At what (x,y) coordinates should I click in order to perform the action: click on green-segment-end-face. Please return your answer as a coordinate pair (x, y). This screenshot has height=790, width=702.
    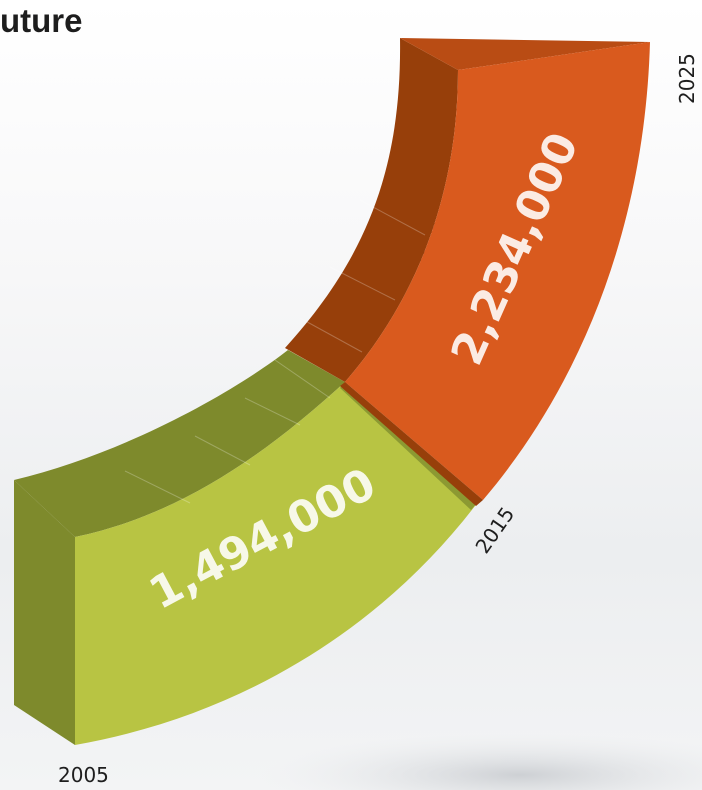
    Looking at the image, I should click on (44, 612).